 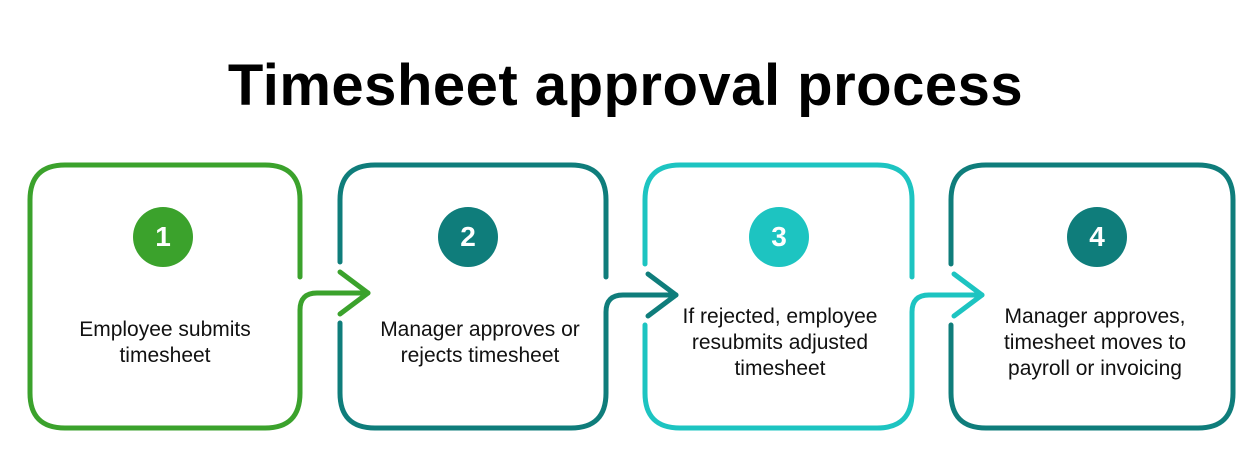 What do you see at coordinates (480, 342) in the screenshot?
I see `step-2-text: Manager approves or rejects timesheet` at bounding box center [480, 342].